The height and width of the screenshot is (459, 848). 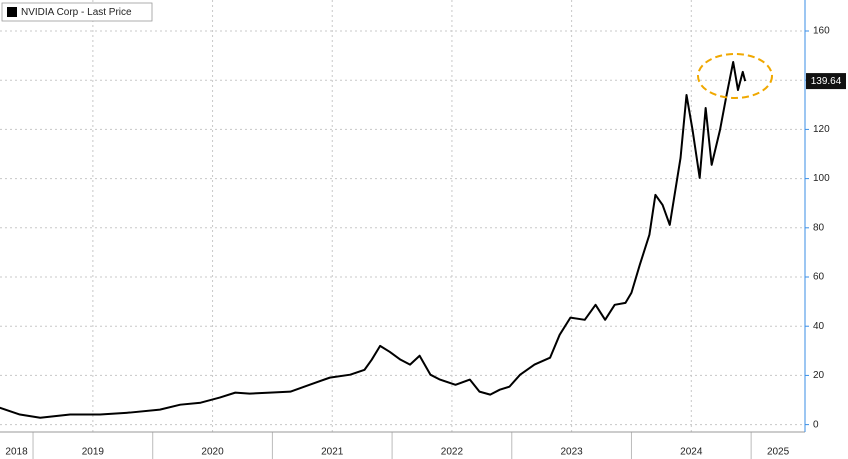 What do you see at coordinates (332, 452) in the screenshot?
I see `x-tick-label: 2021` at bounding box center [332, 452].